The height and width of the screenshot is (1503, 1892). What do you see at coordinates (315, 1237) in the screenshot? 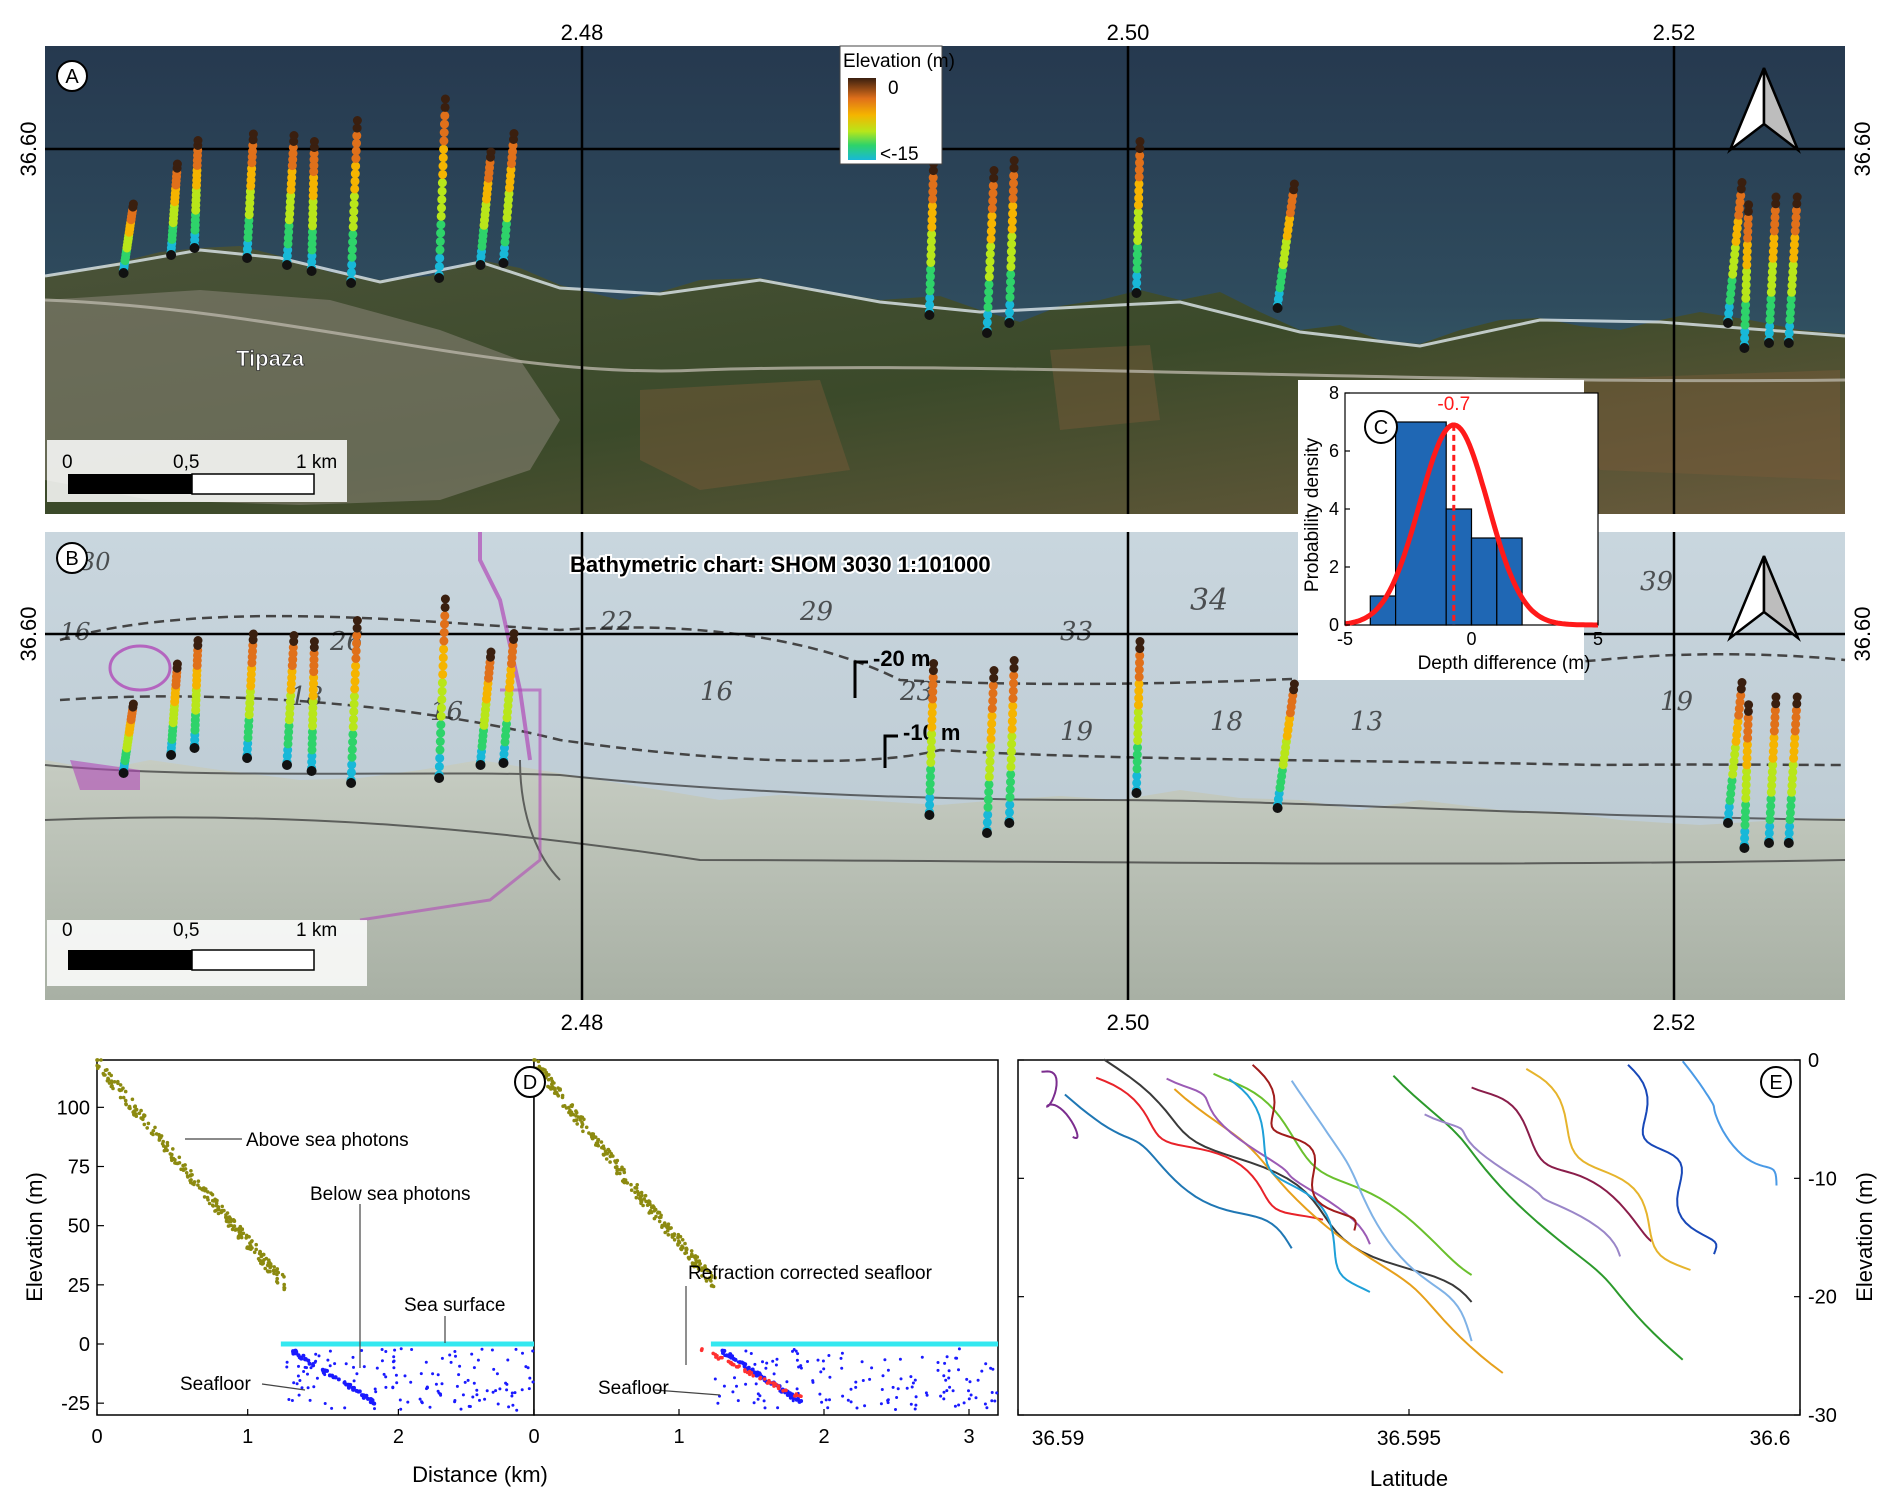
I see `panel-d-left-axes` at bounding box center [315, 1237].